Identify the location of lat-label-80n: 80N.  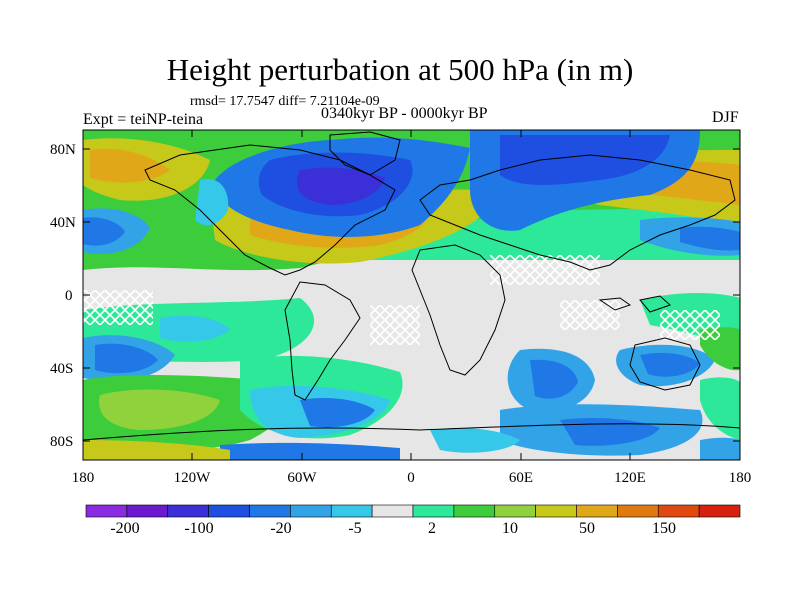
(63, 150).